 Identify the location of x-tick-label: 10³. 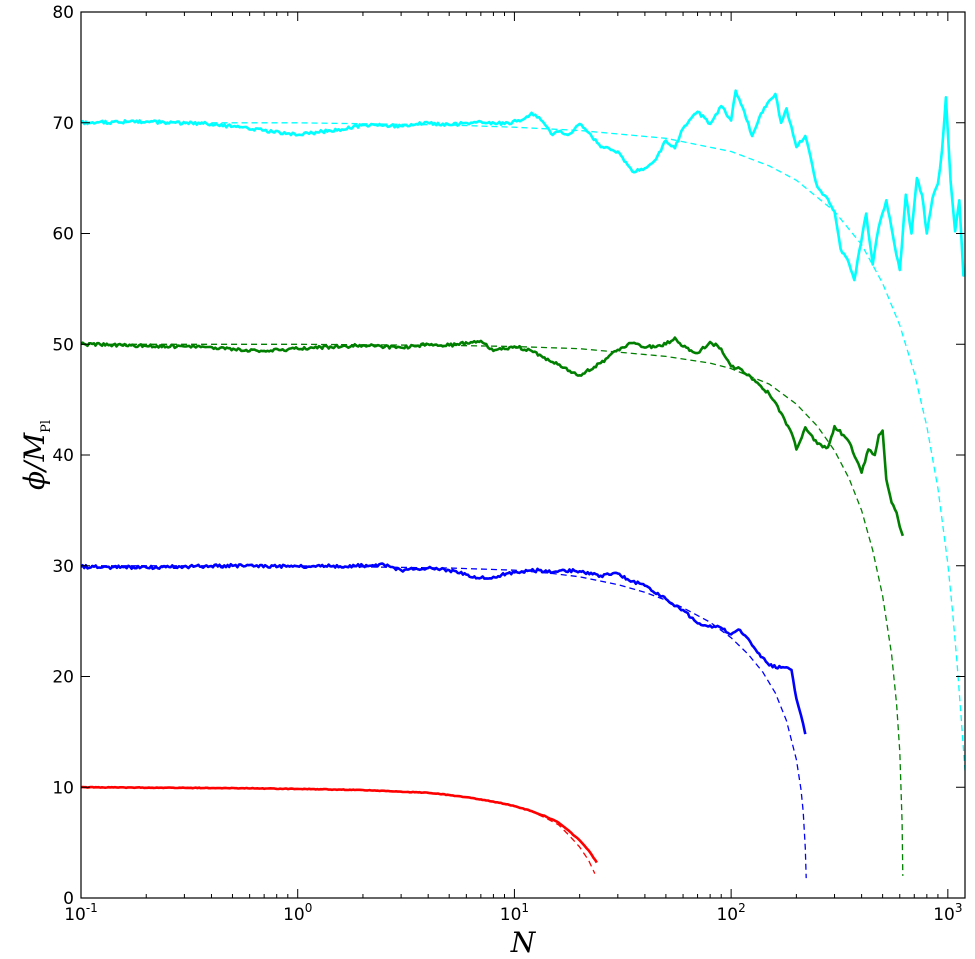
(947, 913).